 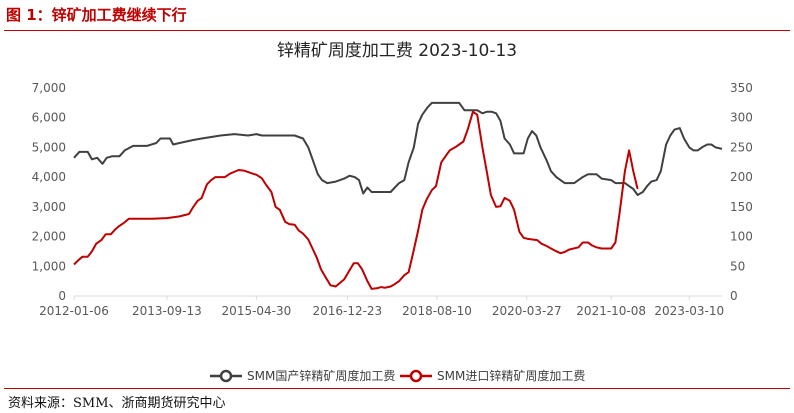 What do you see at coordinates (49, 177) in the screenshot?
I see `y-left-tick-label: 4,000` at bounding box center [49, 177].